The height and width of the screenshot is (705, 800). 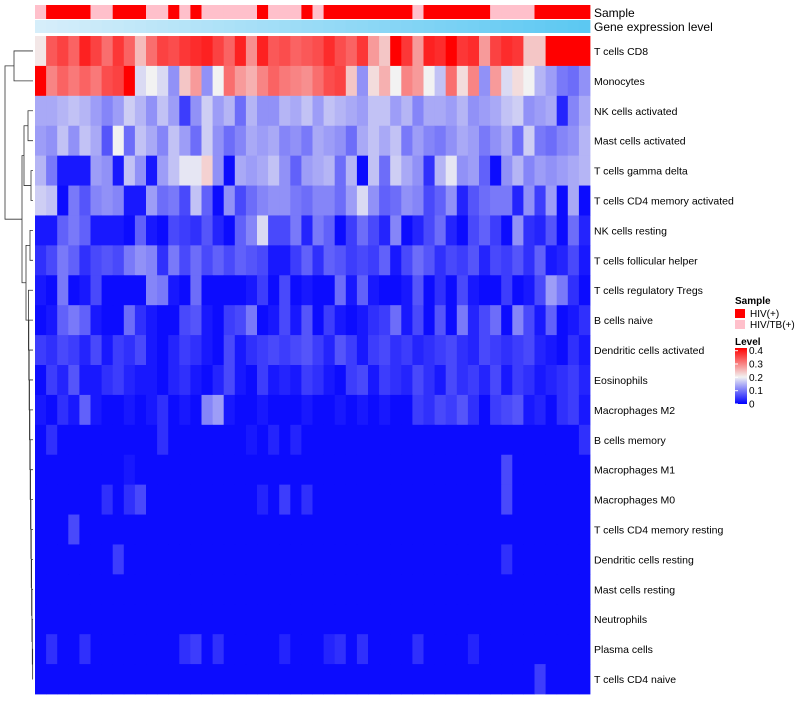 What do you see at coordinates (634, 590) in the screenshot?
I see `row-label: Mast cells resting` at bounding box center [634, 590].